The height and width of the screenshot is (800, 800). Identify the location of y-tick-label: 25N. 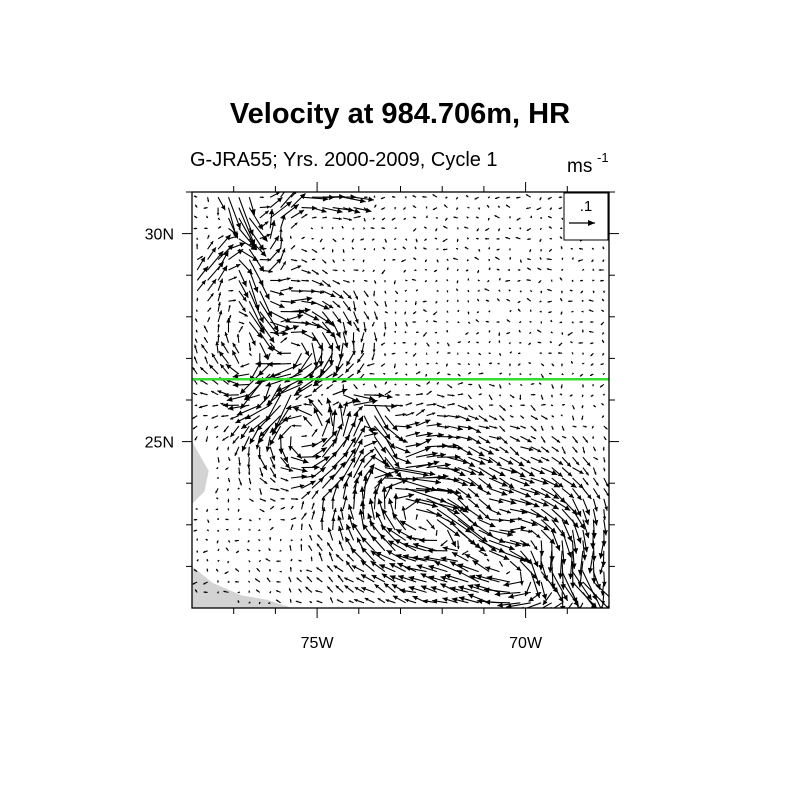
(159, 443).